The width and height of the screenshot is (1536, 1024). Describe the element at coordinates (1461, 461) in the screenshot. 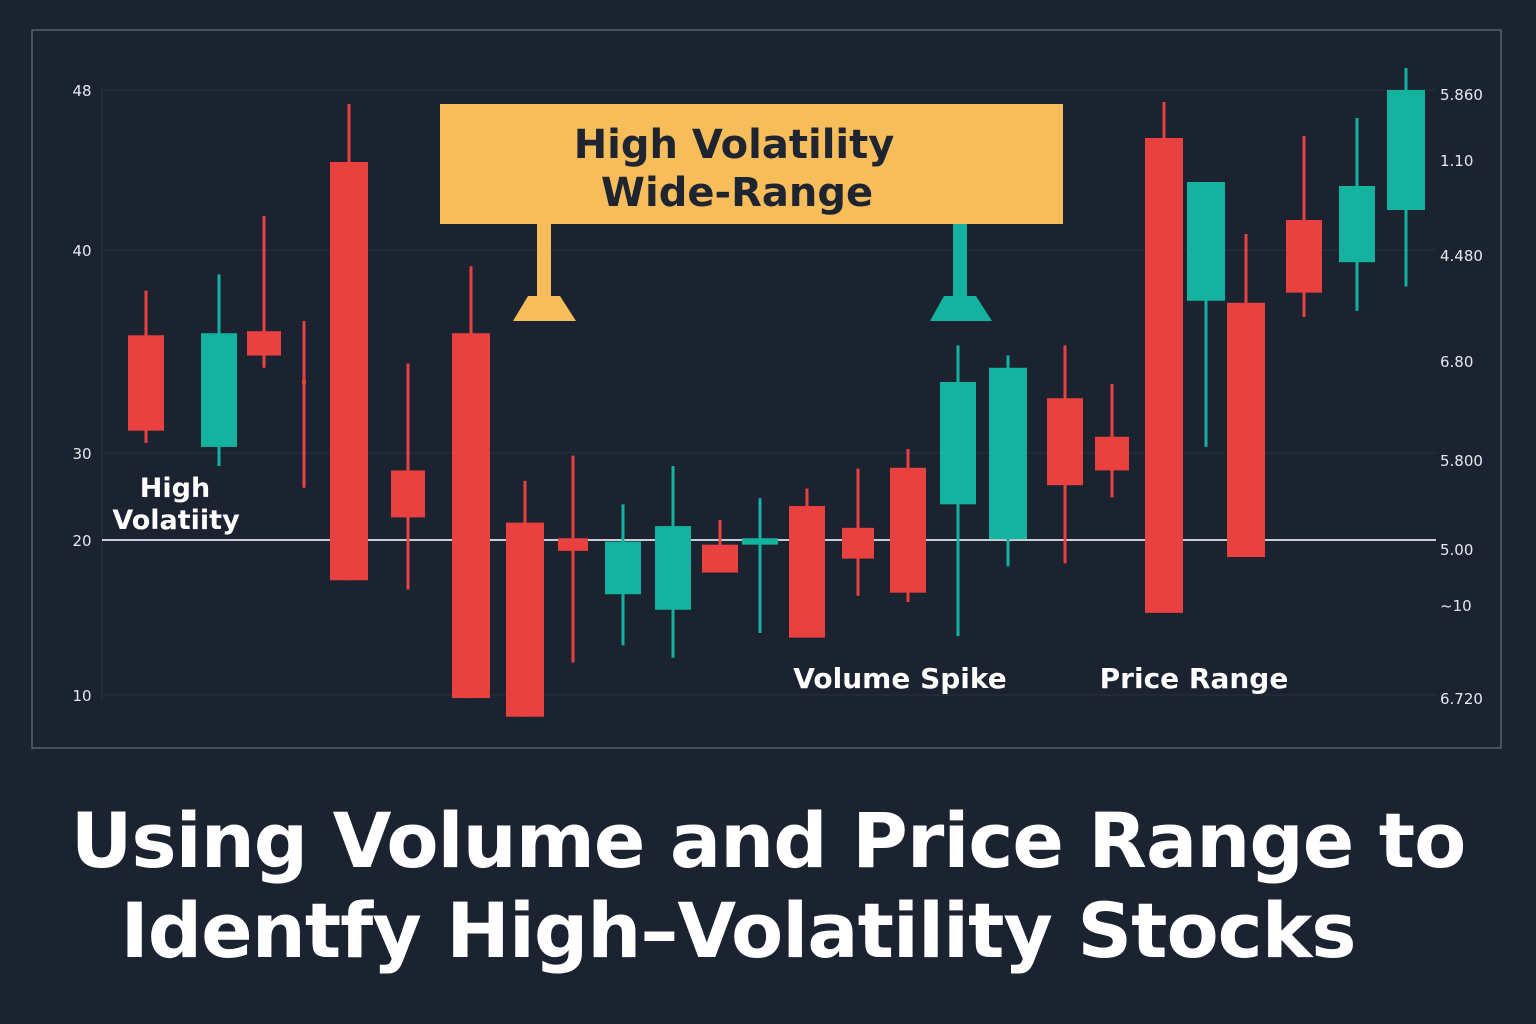

I see `right-tick-label: 5.800` at that location.